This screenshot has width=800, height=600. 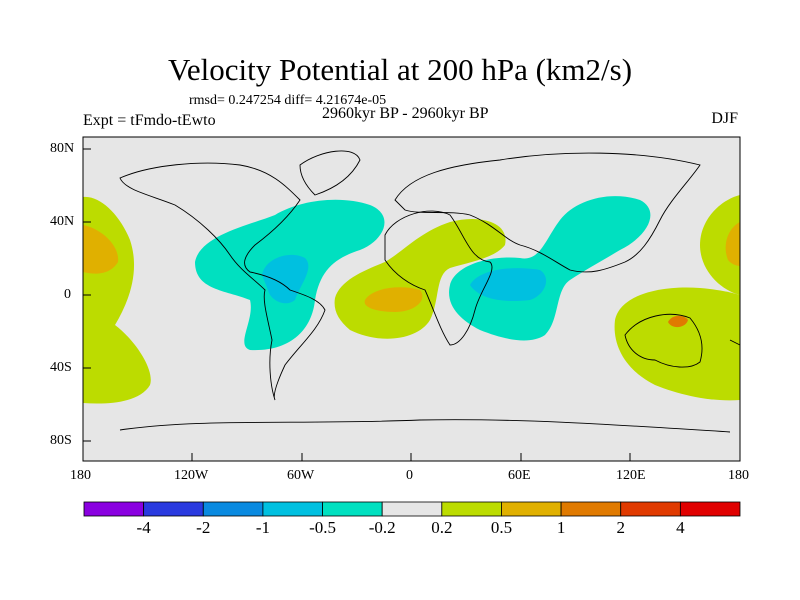 What do you see at coordinates (67, 294) in the screenshot?
I see `lat-tick: 0` at bounding box center [67, 294].